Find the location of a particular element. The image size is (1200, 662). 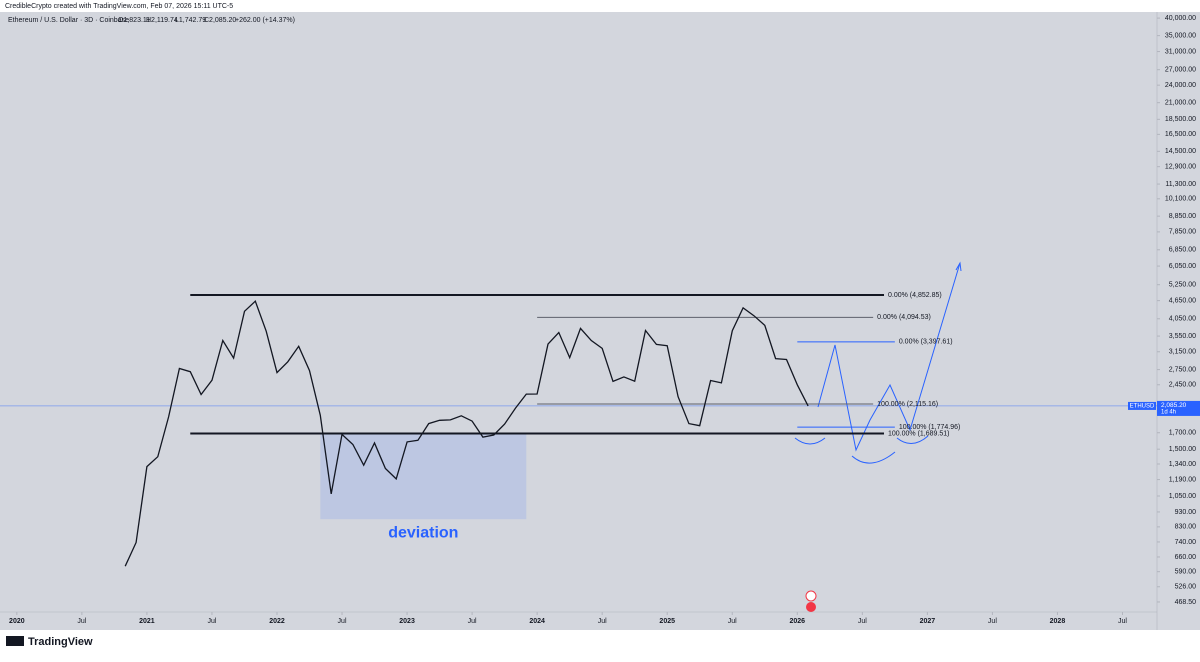

x-tick-label: 2028 is located at coordinates (1058, 621).